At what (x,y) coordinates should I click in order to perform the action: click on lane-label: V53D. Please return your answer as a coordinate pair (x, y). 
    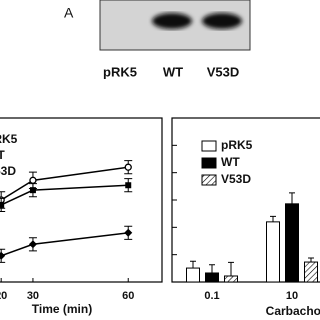
    Looking at the image, I should click on (223, 71).